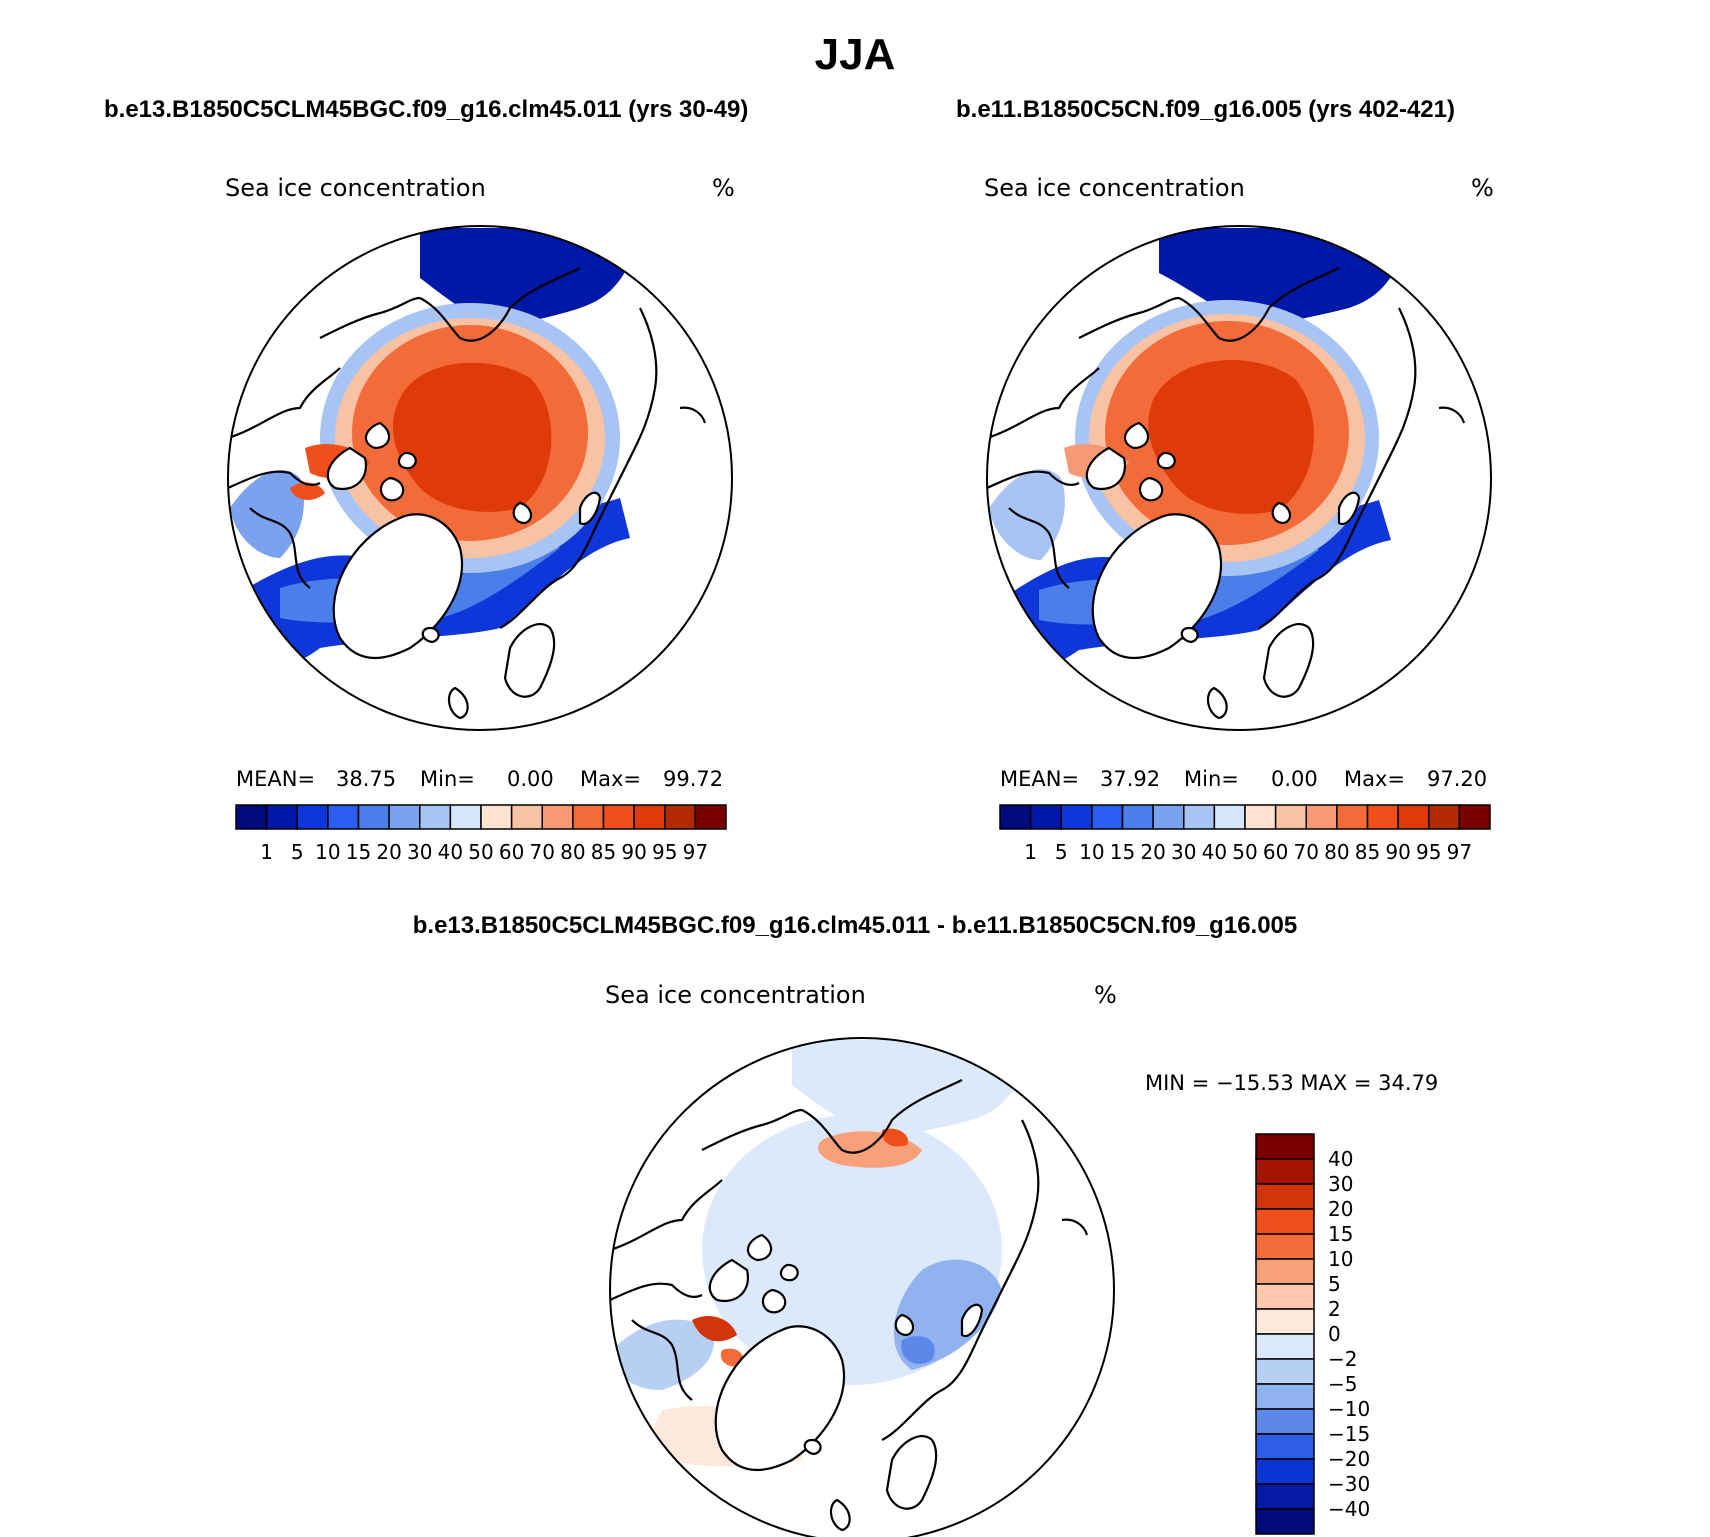 This screenshot has height=1537, width=1710. What do you see at coordinates (366, 779) in the screenshot?
I see `svg-text: 38.75` at bounding box center [366, 779].